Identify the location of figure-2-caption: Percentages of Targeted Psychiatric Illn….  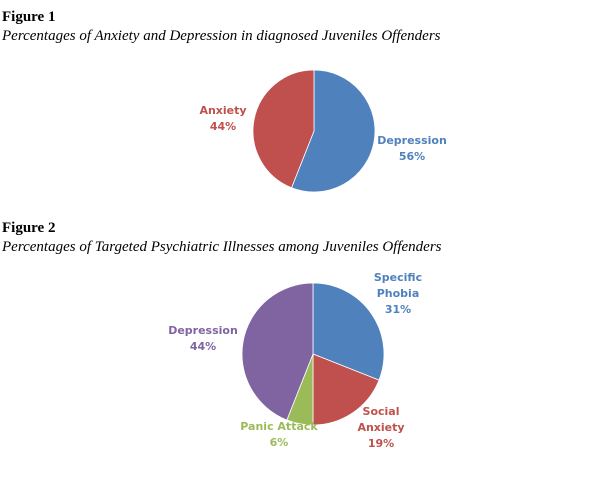
(222, 247).